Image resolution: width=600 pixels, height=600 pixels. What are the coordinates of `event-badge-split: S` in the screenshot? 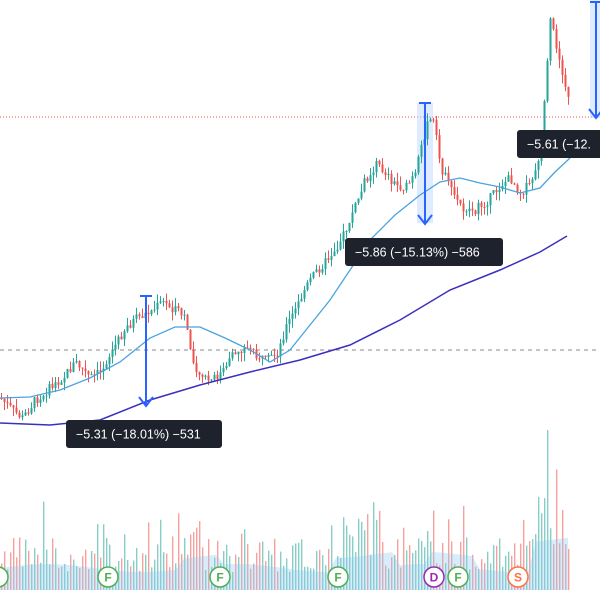 It's located at (518, 577).